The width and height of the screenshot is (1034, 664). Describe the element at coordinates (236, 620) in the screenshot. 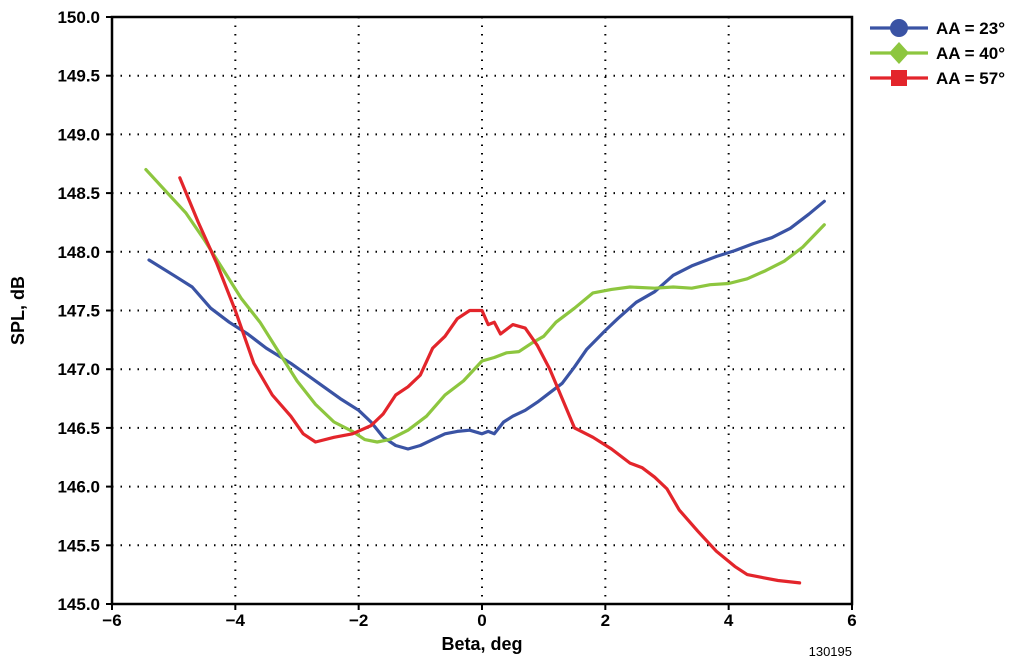

I see `x-tick-label: −4` at that location.